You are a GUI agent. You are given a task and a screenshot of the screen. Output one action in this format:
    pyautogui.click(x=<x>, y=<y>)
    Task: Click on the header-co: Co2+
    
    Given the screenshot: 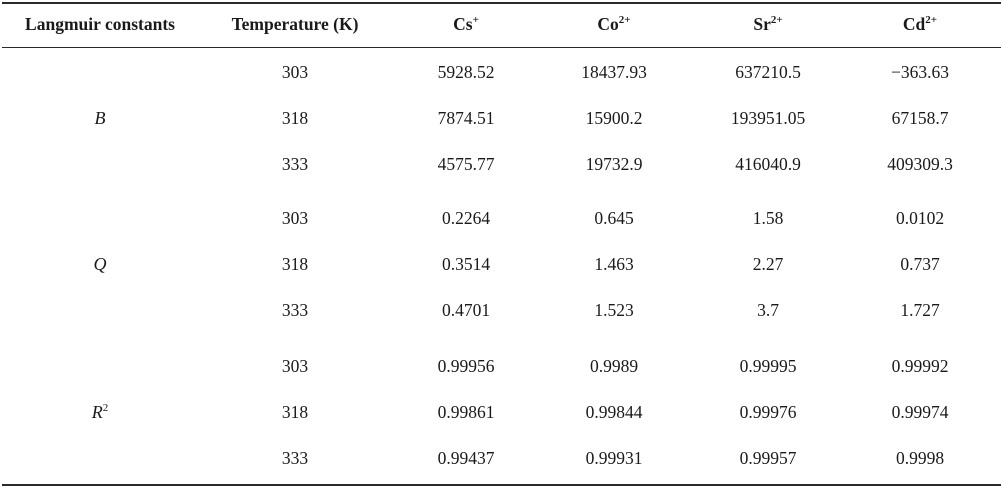 What is the action you would take?
    pyautogui.click(x=613, y=24)
    